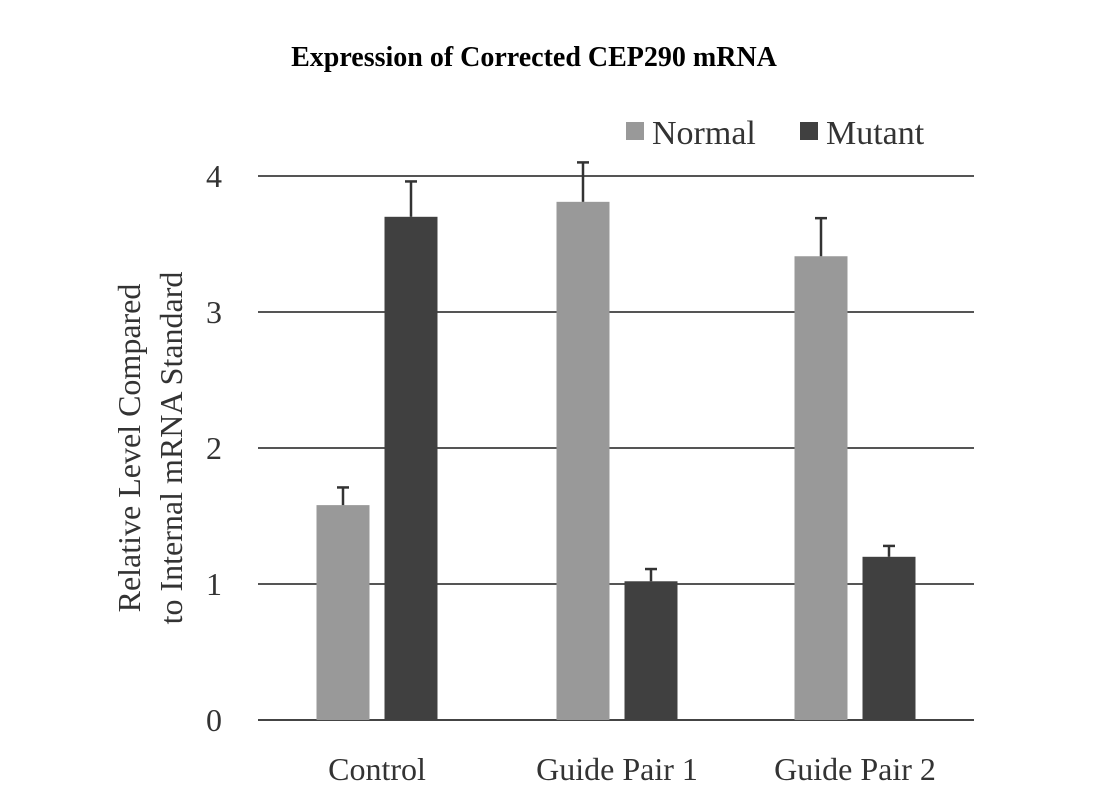 The height and width of the screenshot is (812, 1104). I want to click on y-axis-label-line-1: Relative Level Compared, so click(129, 448).